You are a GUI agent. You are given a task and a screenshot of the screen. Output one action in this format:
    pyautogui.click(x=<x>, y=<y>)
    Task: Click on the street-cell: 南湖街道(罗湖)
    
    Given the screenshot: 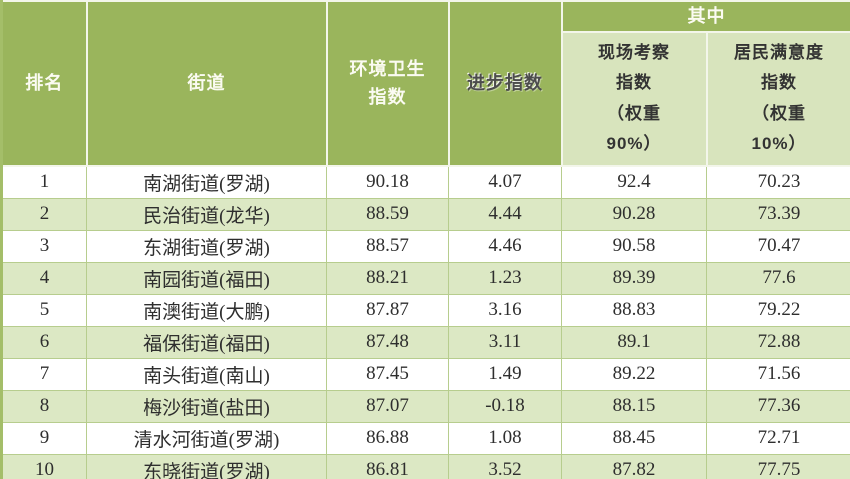 What is the action you would take?
    pyautogui.click(x=206, y=182)
    